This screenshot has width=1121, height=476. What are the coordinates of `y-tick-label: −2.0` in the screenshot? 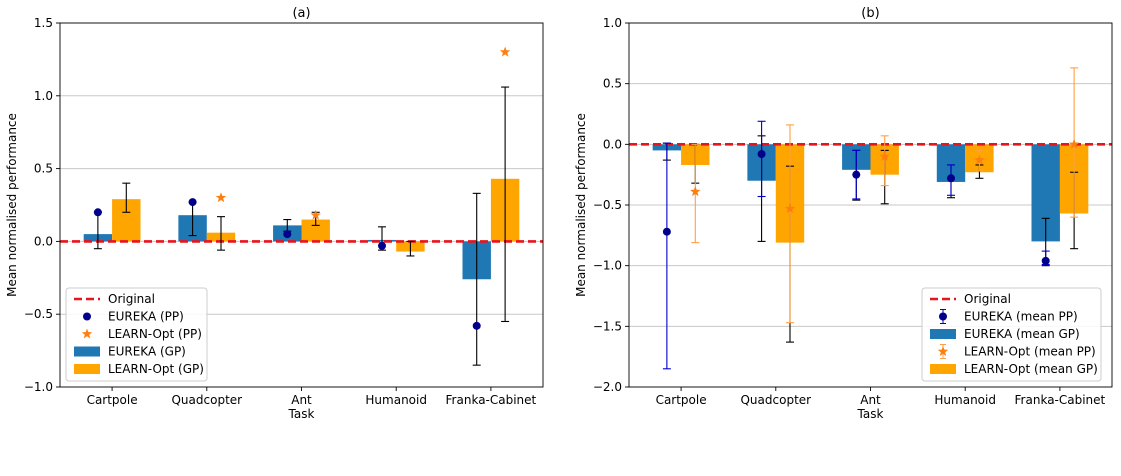 It's located at (607, 387).